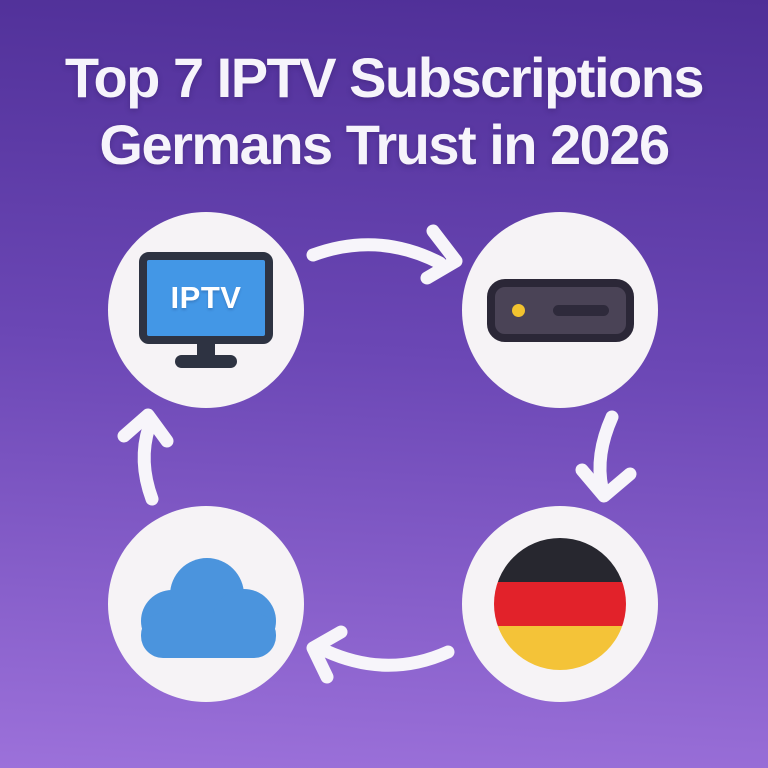 The width and height of the screenshot is (768, 768). What do you see at coordinates (560, 560) in the screenshot?
I see `flag-stripe-black` at bounding box center [560, 560].